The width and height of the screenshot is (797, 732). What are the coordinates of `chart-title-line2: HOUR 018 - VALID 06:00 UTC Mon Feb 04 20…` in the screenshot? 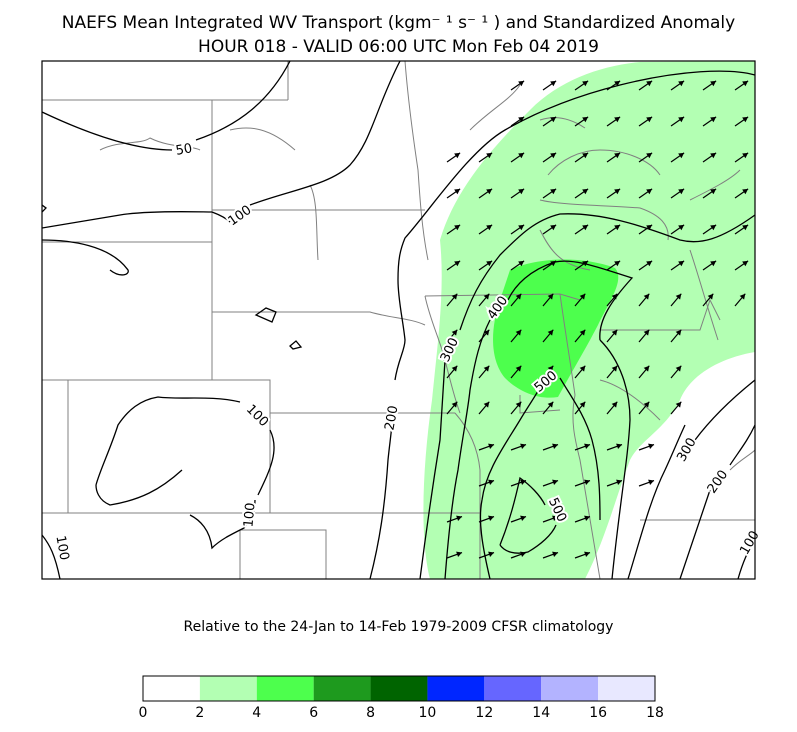 It's located at (398, 47).